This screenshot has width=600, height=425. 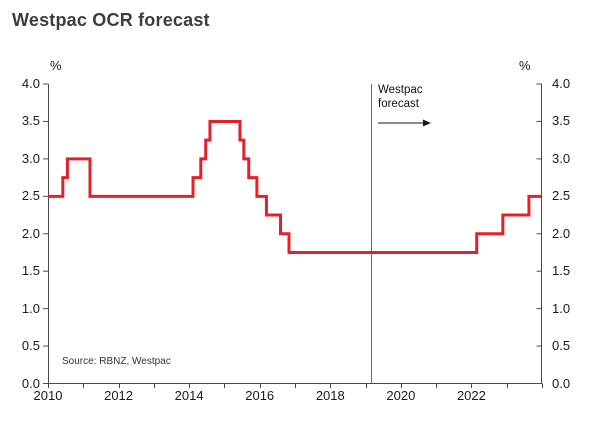 What do you see at coordinates (48, 395) in the screenshot?
I see `x-tick-label-2010: 2010` at bounding box center [48, 395].